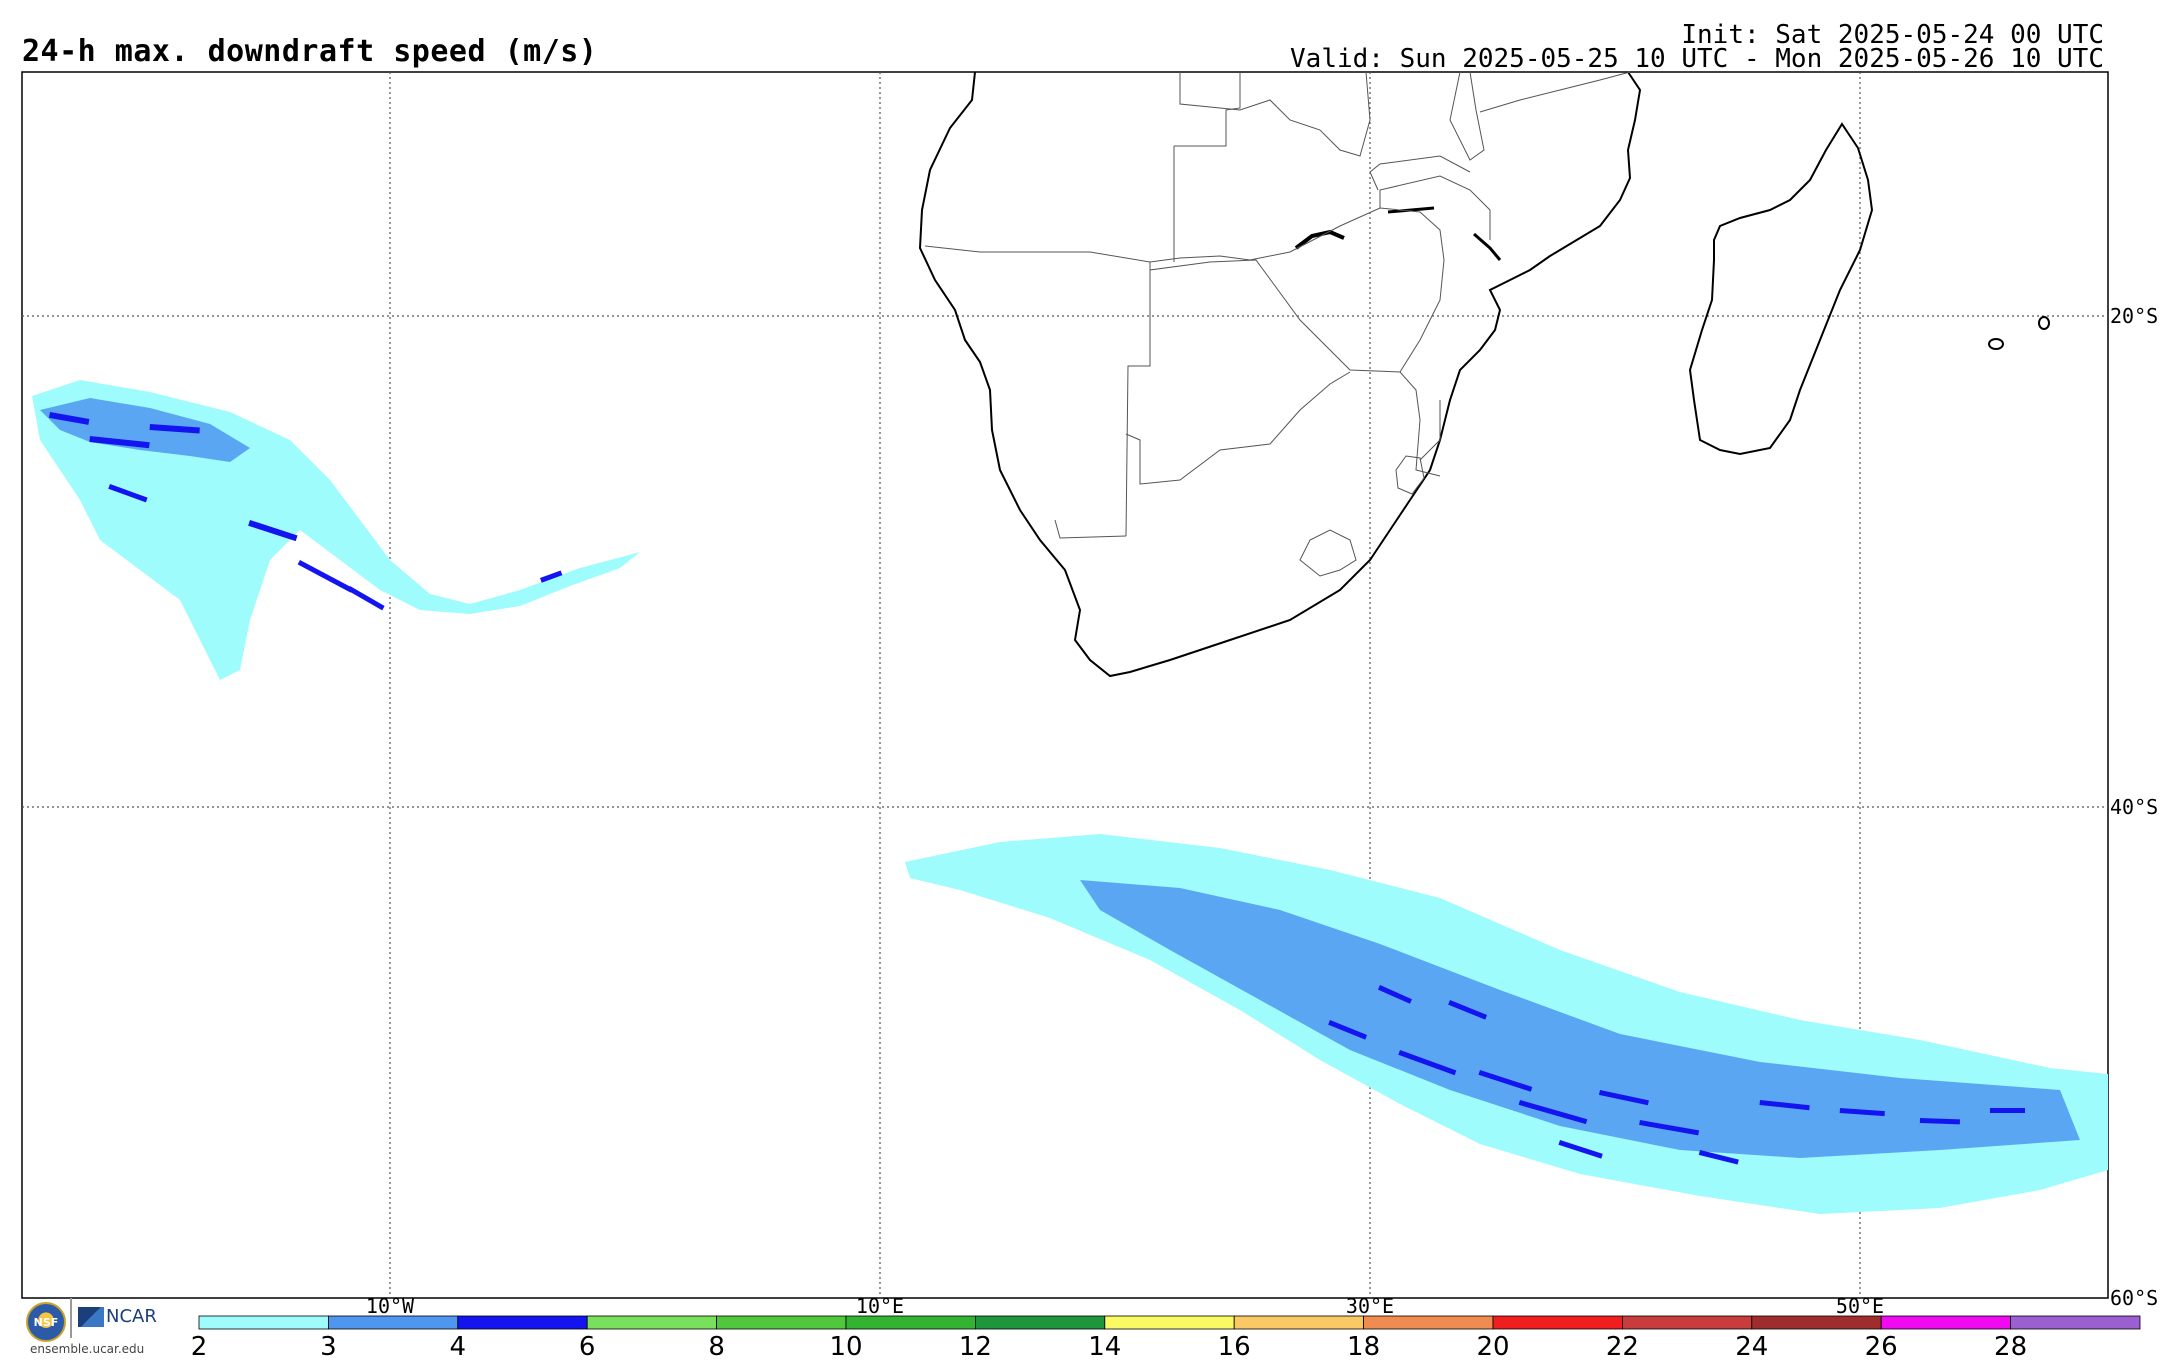 The image size is (2160, 1362). I want to click on colorbar-tick-label: 22, so click(1622, 1347).